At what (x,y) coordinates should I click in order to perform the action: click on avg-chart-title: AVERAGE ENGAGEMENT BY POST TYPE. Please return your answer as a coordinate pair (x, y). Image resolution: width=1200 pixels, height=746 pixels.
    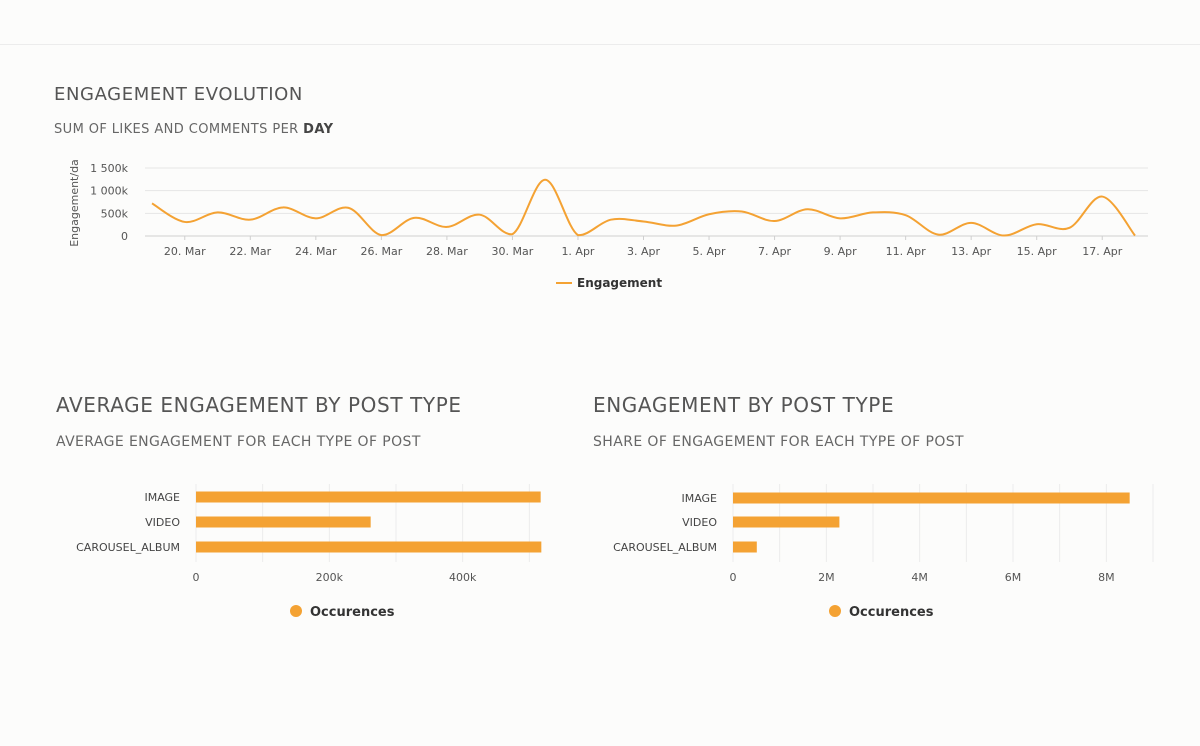
    Looking at the image, I should click on (259, 405).